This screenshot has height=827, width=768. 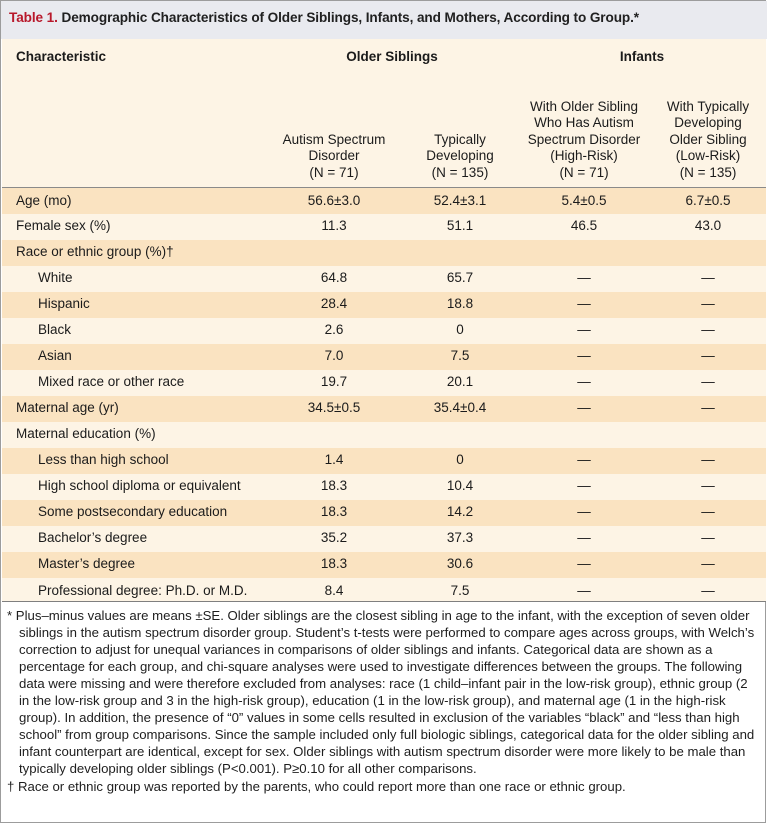 I want to click on table-cell: 19.7, so click(x=334, y=382).